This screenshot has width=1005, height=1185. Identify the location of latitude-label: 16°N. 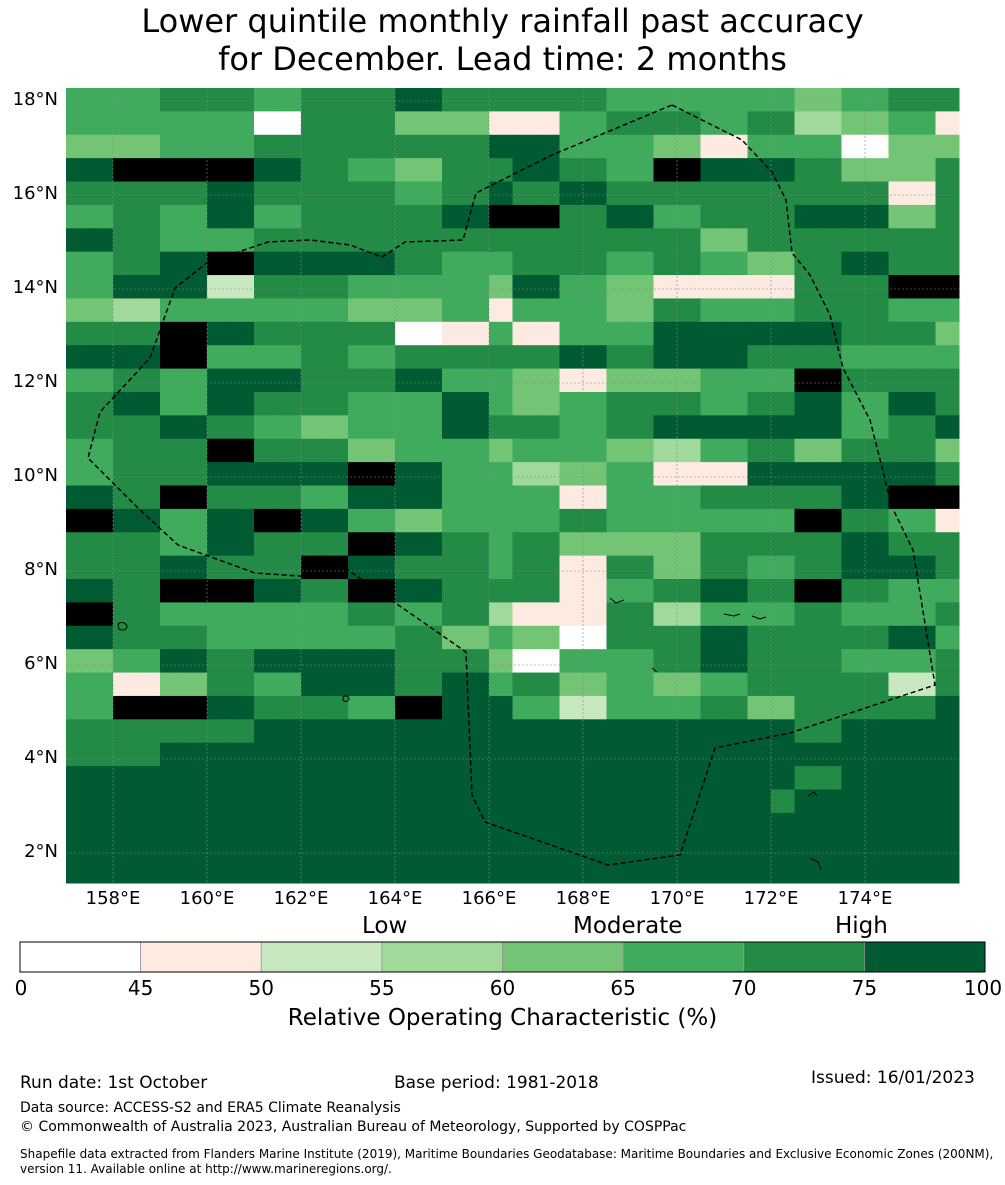
(35, 193).